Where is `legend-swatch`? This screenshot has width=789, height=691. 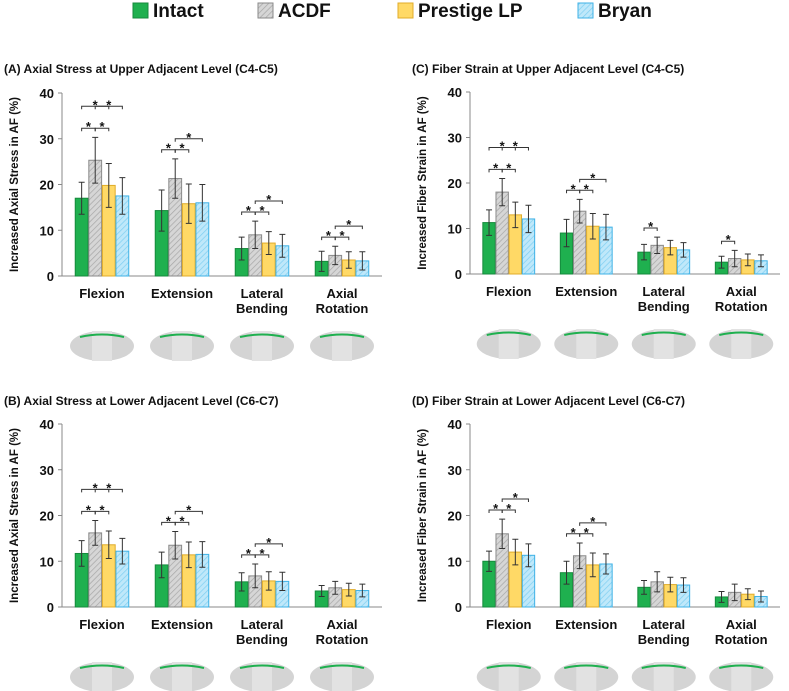 legend-swatch is located at coordinates (585, 10).